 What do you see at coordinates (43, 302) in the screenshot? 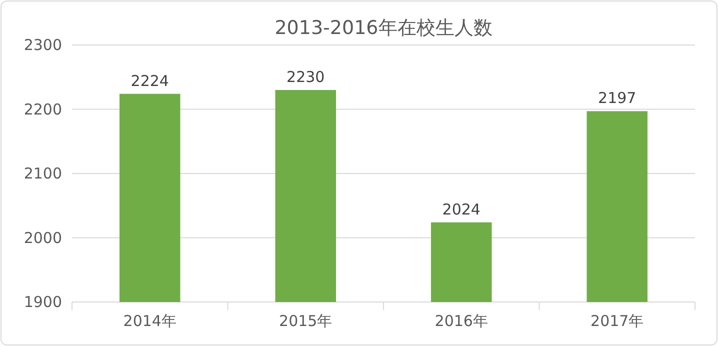
I see `y-tick-label: 1900` at bounding box center [43, 302].